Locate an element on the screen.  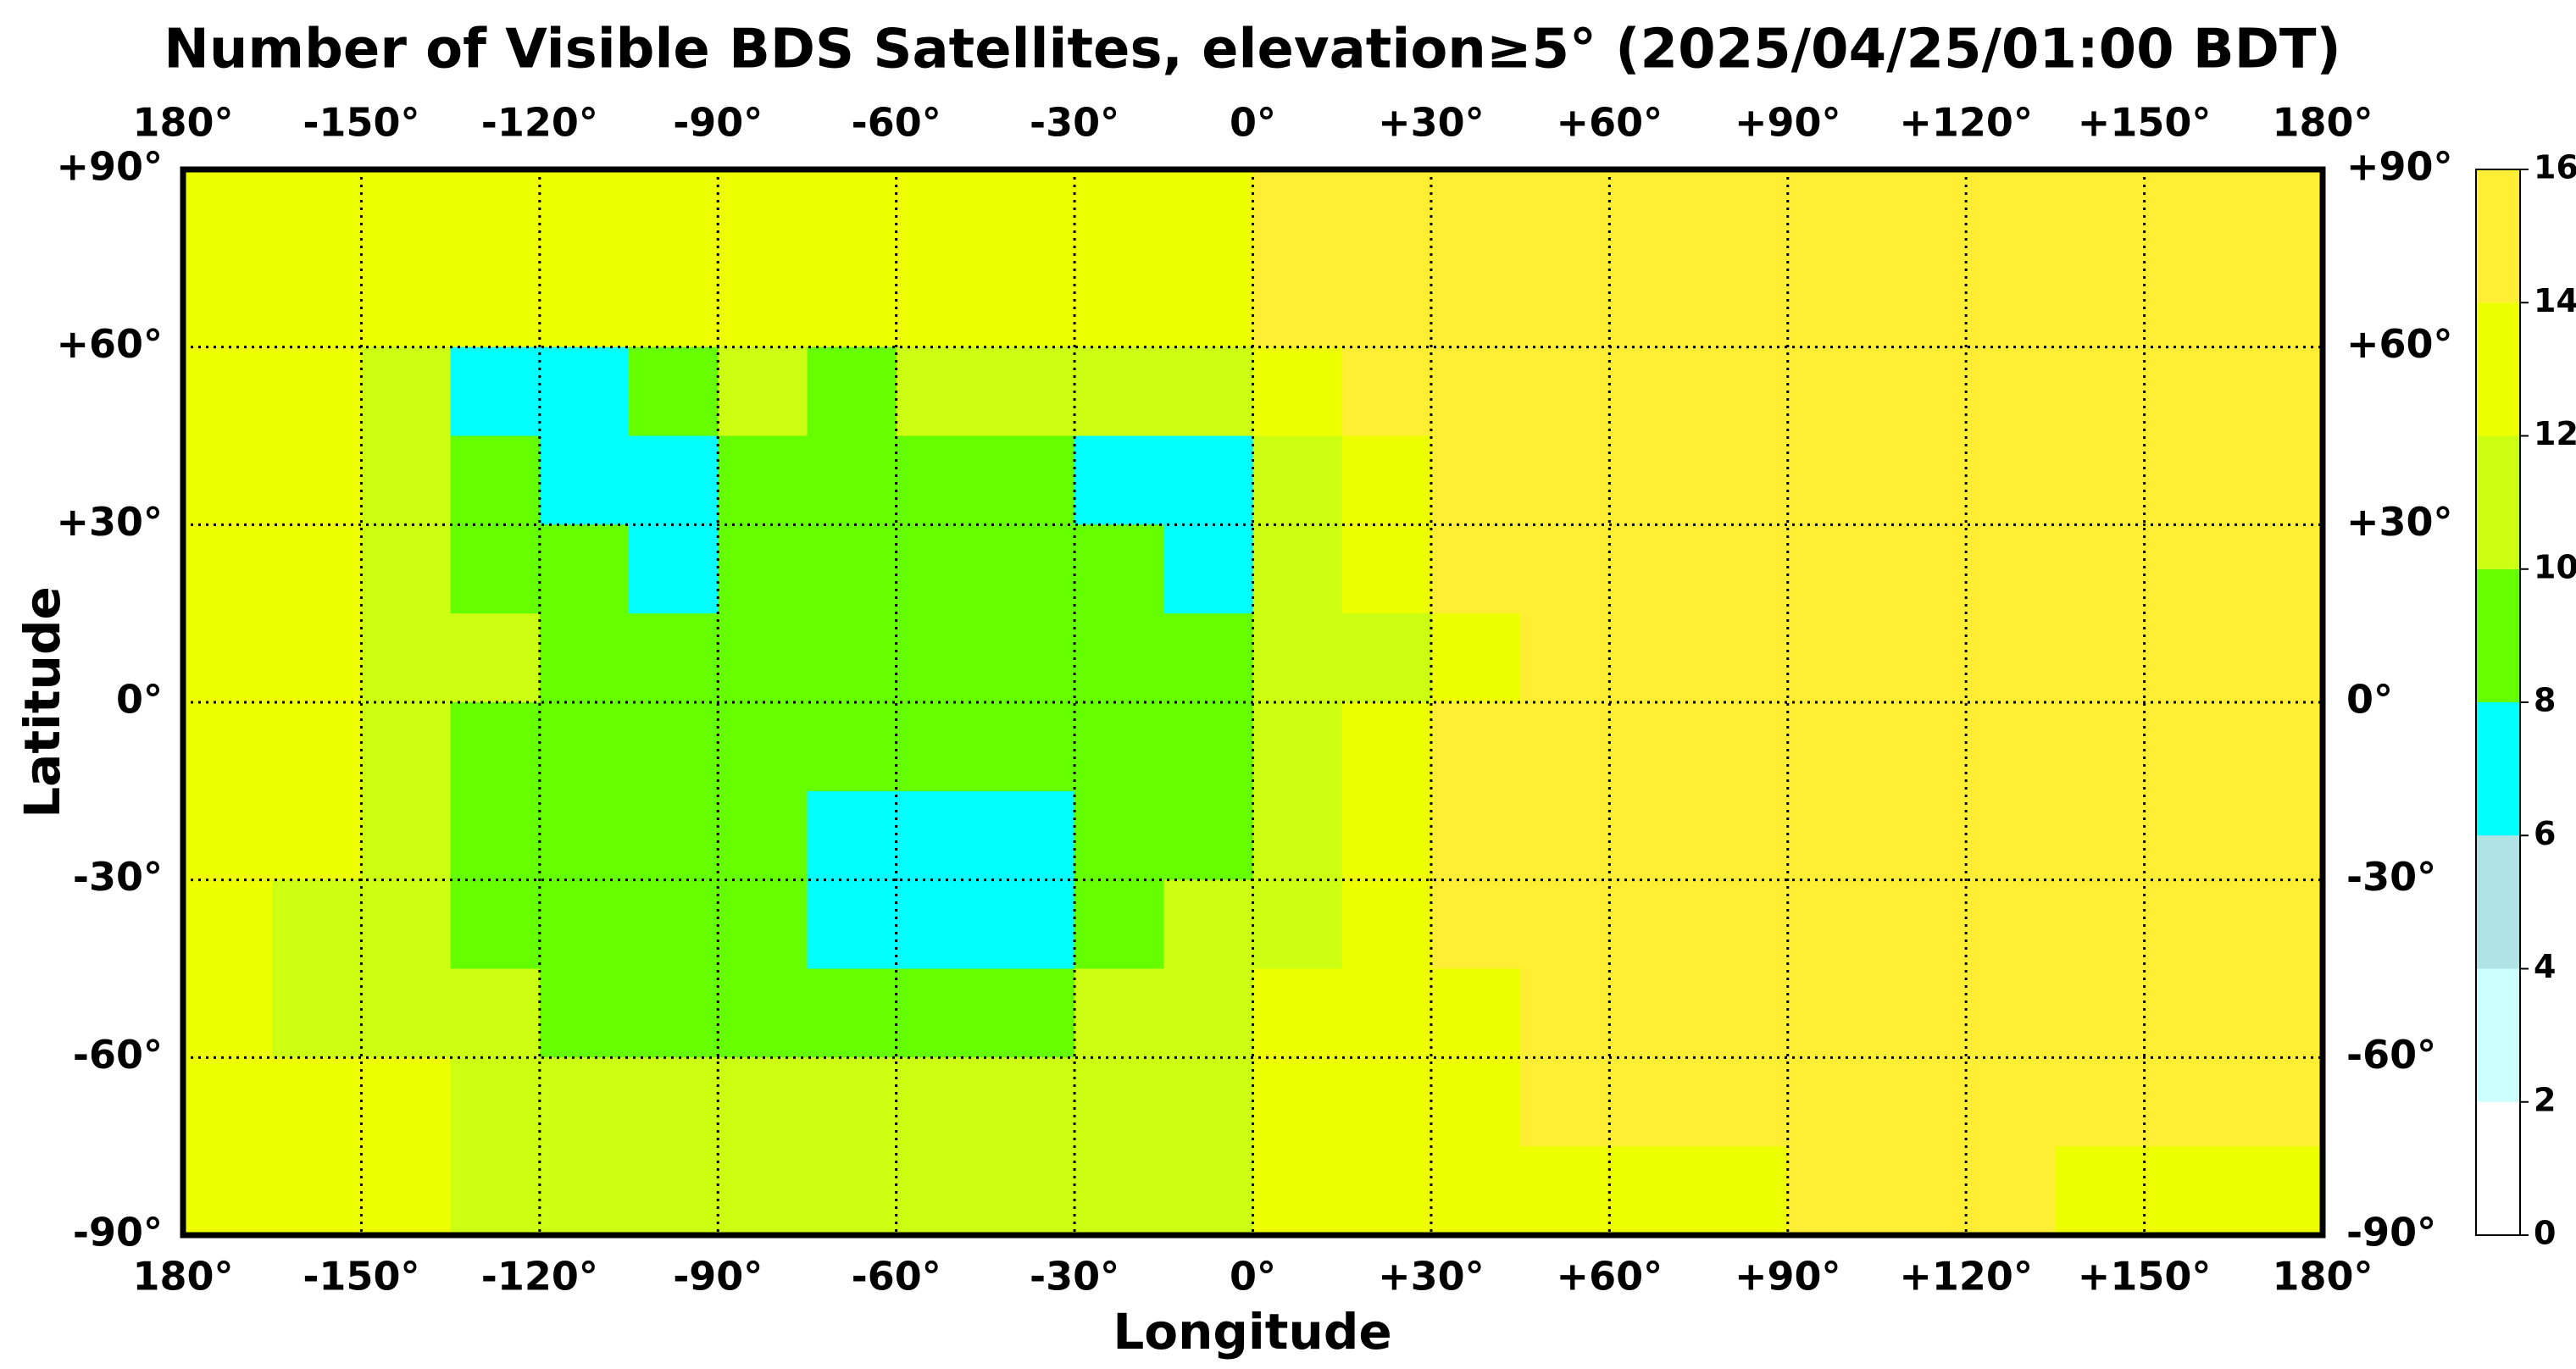
colorbar-tick-label: 0 is located at coordinates (2545, 1233).